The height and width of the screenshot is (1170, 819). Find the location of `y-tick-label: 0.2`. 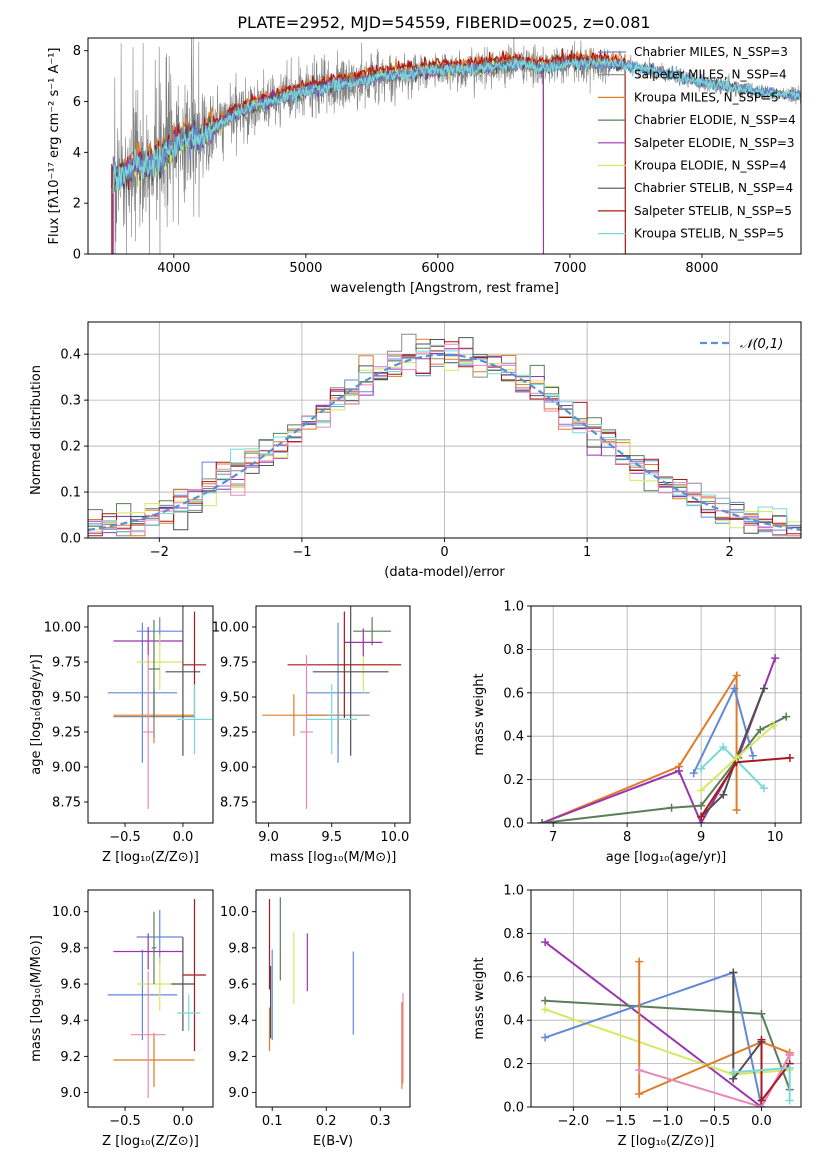

y-tick-label: 0.2 is located at coordinates (513, 780).